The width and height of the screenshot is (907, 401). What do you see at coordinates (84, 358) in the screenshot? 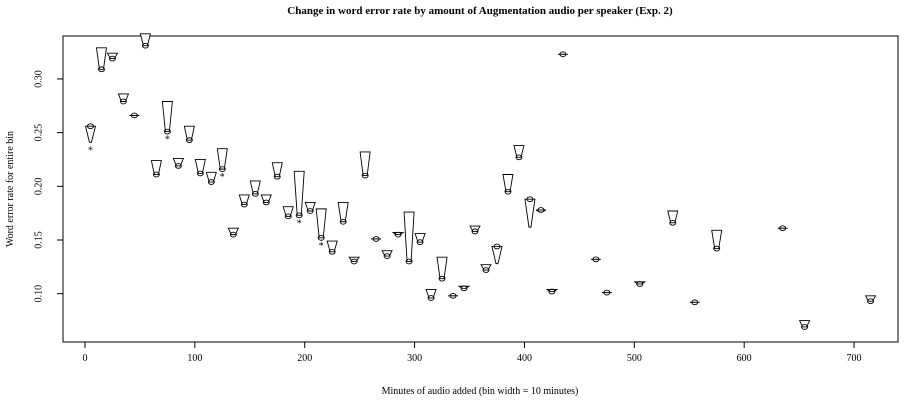
I see `x-tick-label-0: 0` at bounding box center [84, 358].